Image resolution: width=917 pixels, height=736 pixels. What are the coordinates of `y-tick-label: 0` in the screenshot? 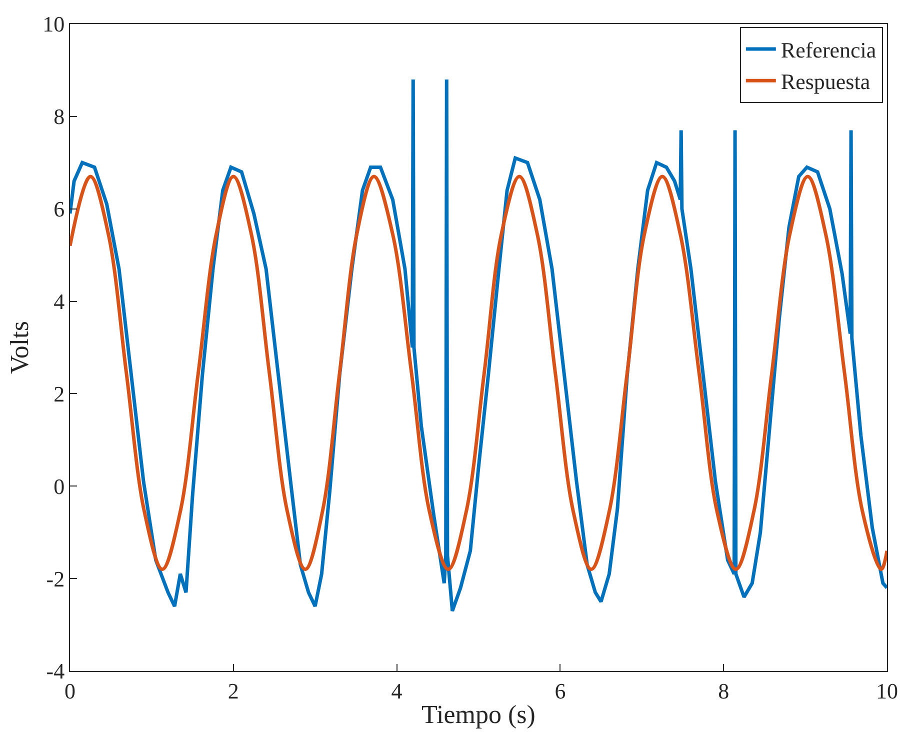 It's located at (59, 486).